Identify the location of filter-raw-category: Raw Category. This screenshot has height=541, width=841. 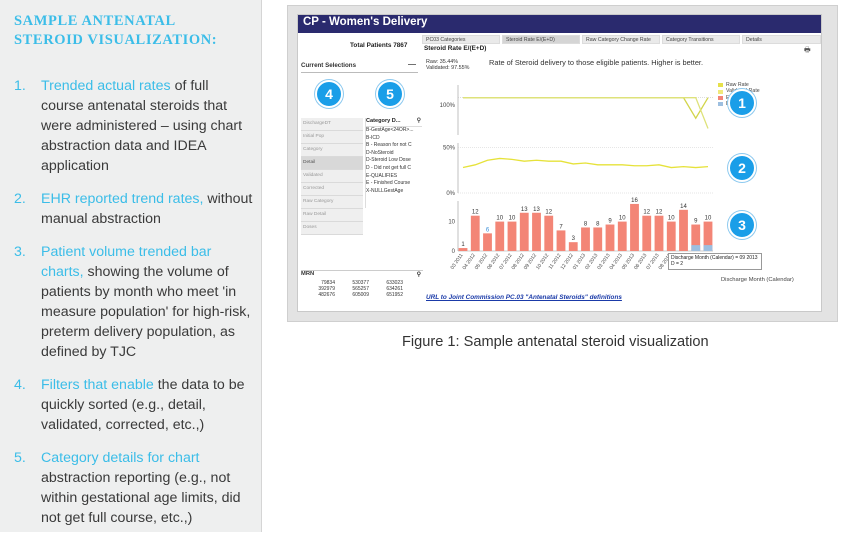
(332, 202).